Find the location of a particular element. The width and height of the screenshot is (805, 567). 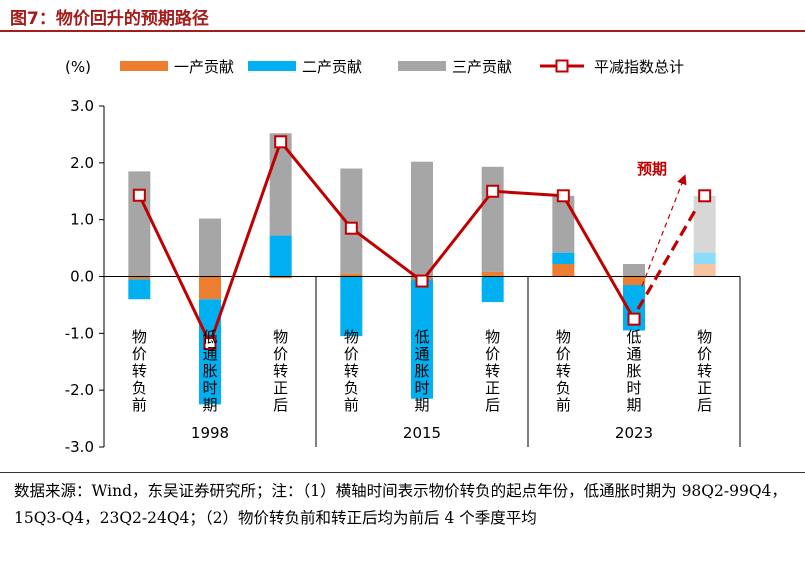

source-divider is located at coordinates (402, 472).